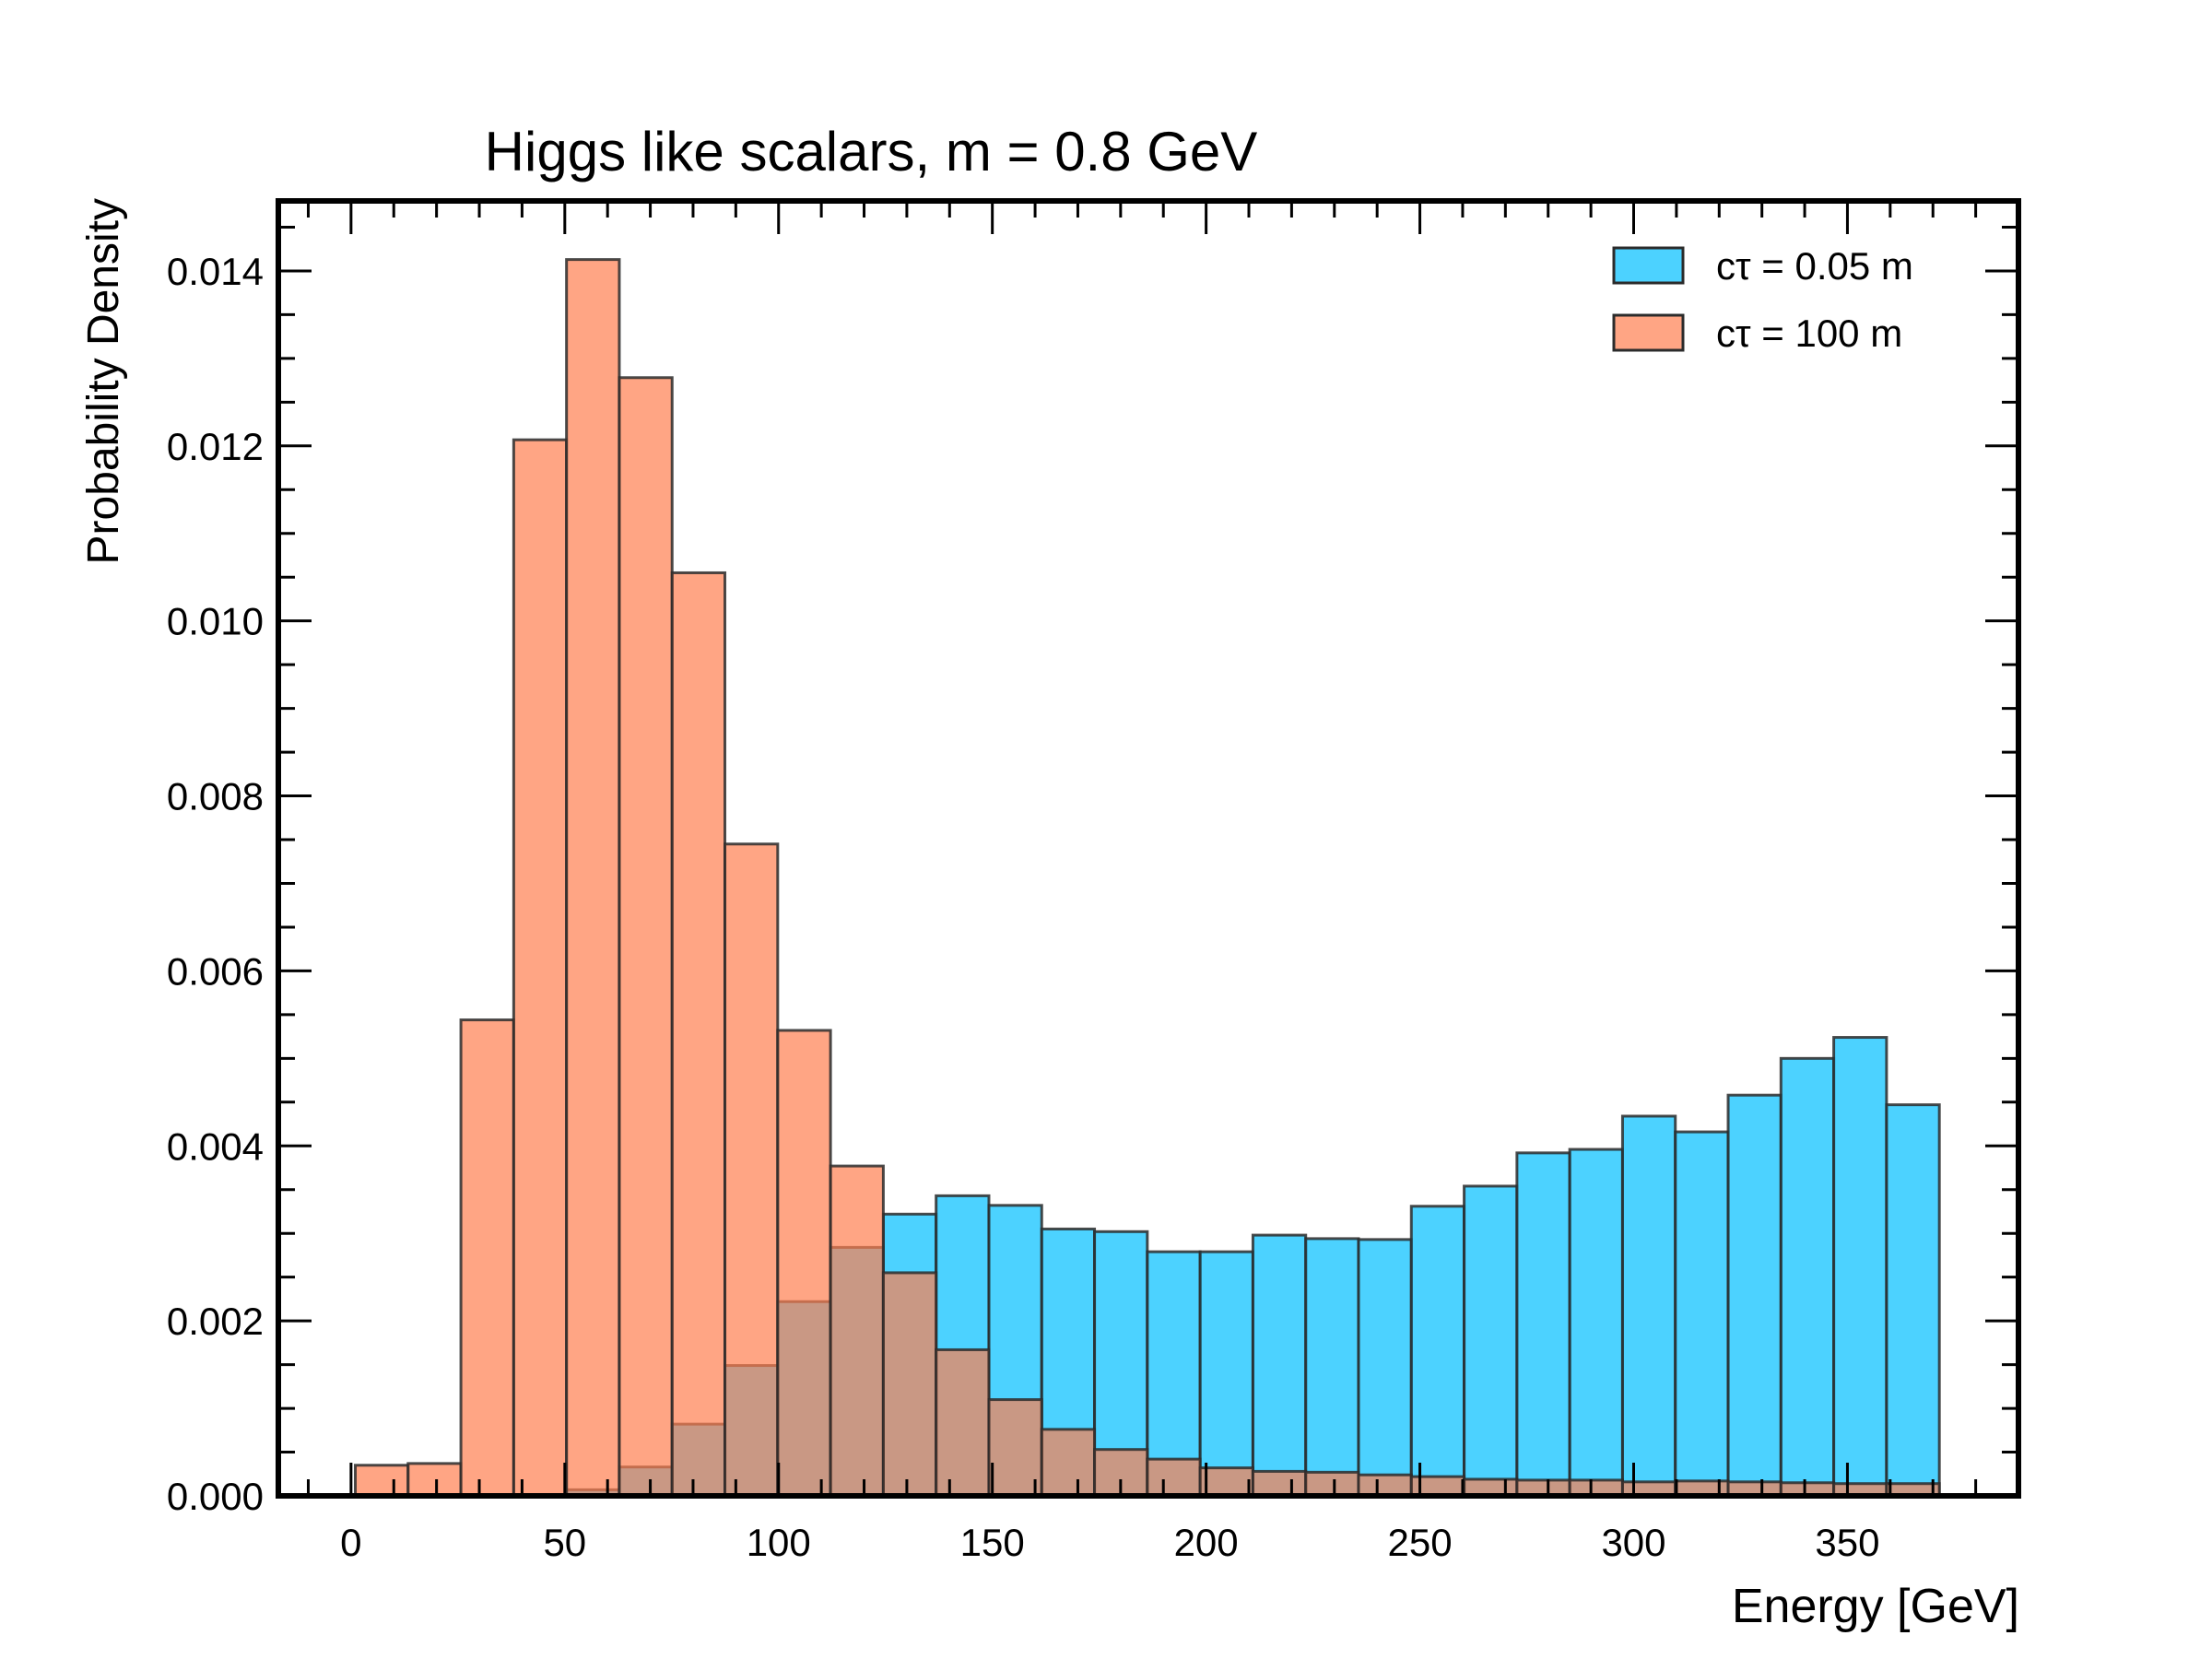 Image resolution: width=2212 pixels, height=1659 pixels. I want to click on x-tick-label: 300, so click(1633, 1542).